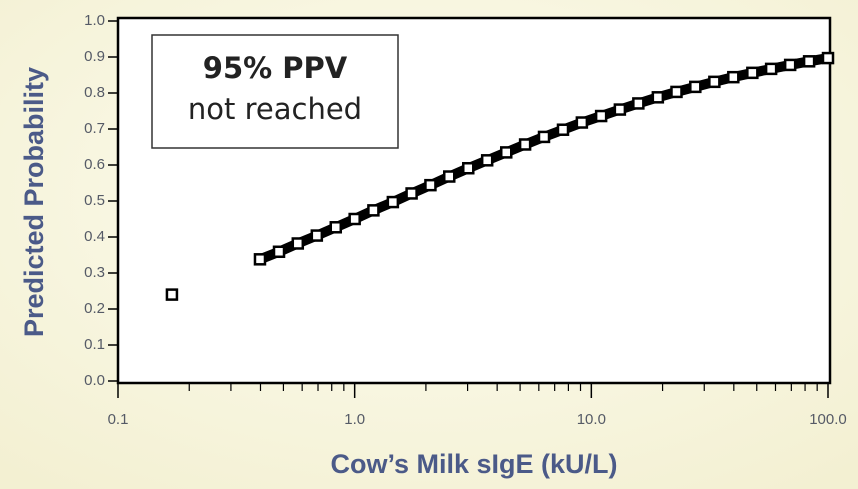 The width and height of the screenshot is (858, 489). I want to click on y-axis-title: Predicted Probability, so click(34, 202).